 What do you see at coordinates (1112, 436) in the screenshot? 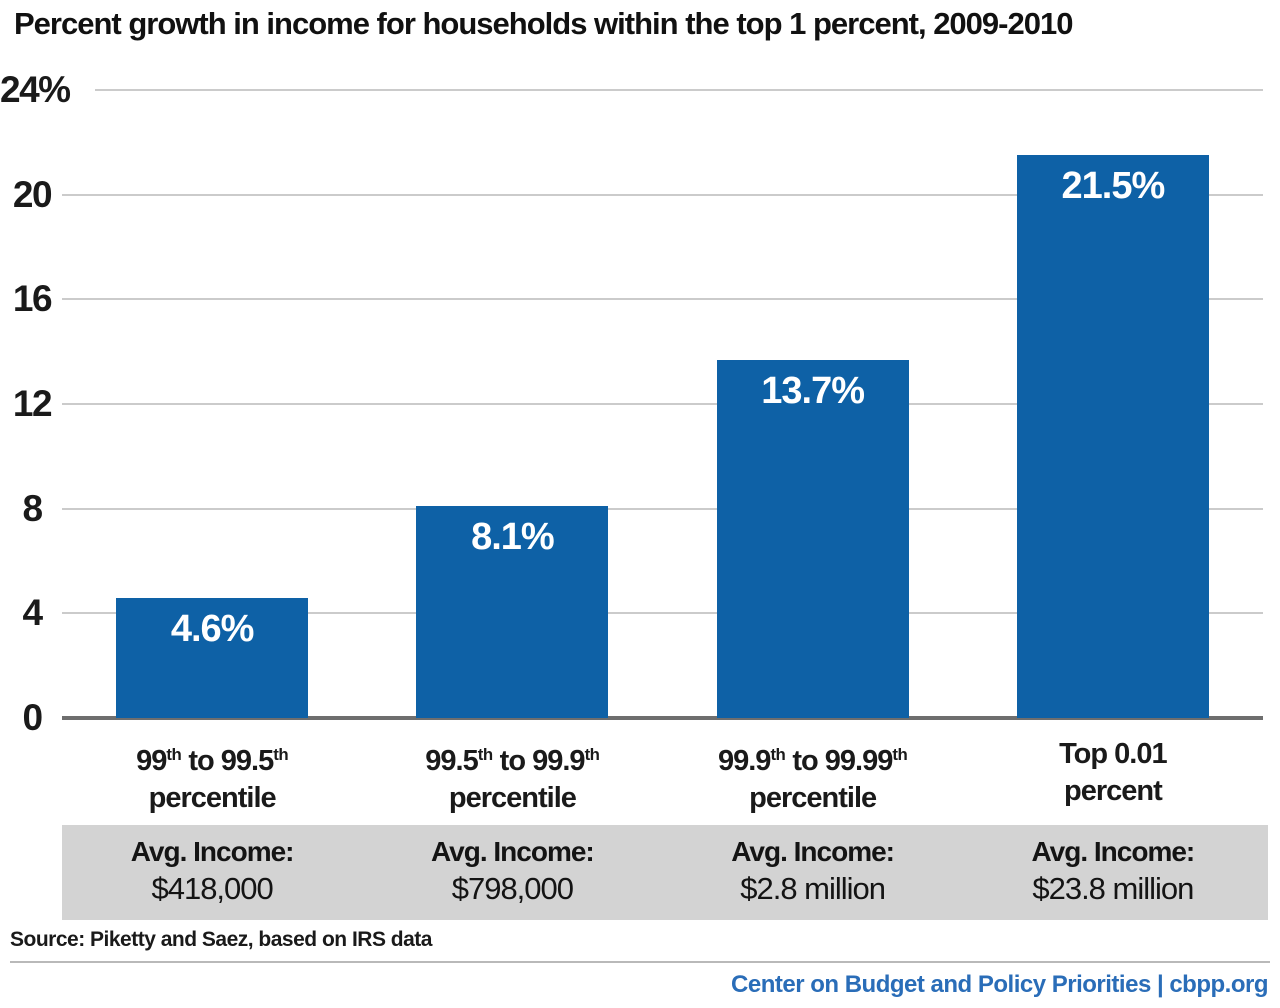
I see `bar: 21.5%` at bounding box center [1112, 436].